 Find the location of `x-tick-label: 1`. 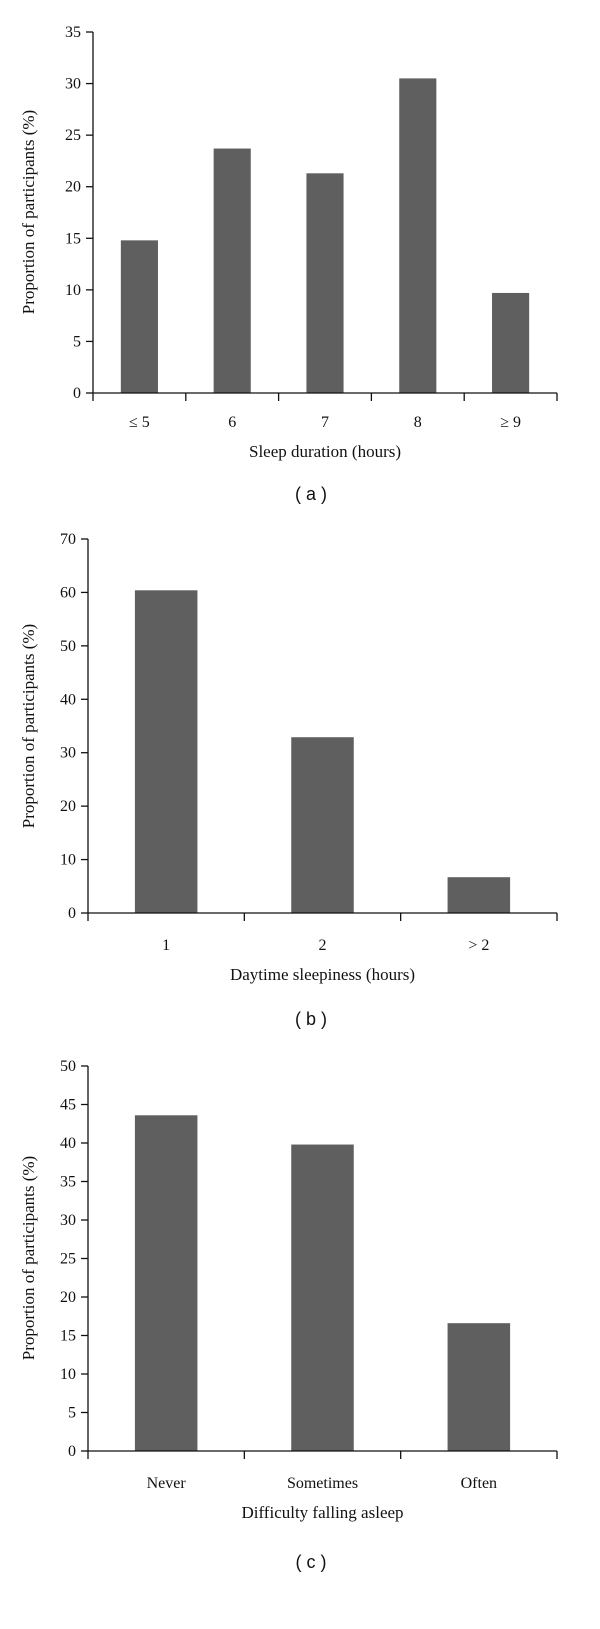

x-tick-label: 1 is located at coordinates (166, 945).